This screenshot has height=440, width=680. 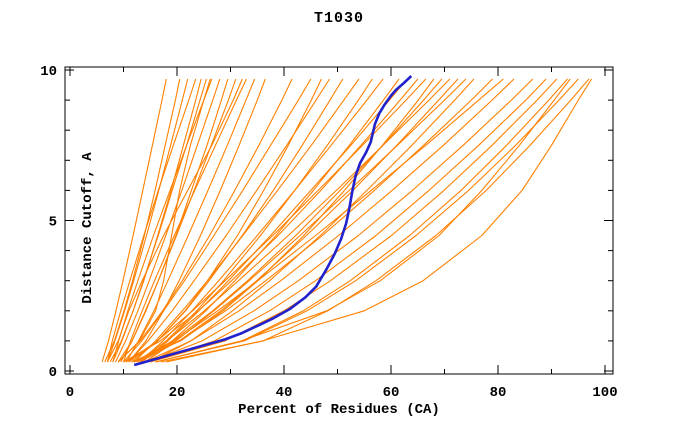 What do you see at coordinates (284, 393) in the screenshot?
I see `x-tick-label: 40` at bounding box center [284, 393].